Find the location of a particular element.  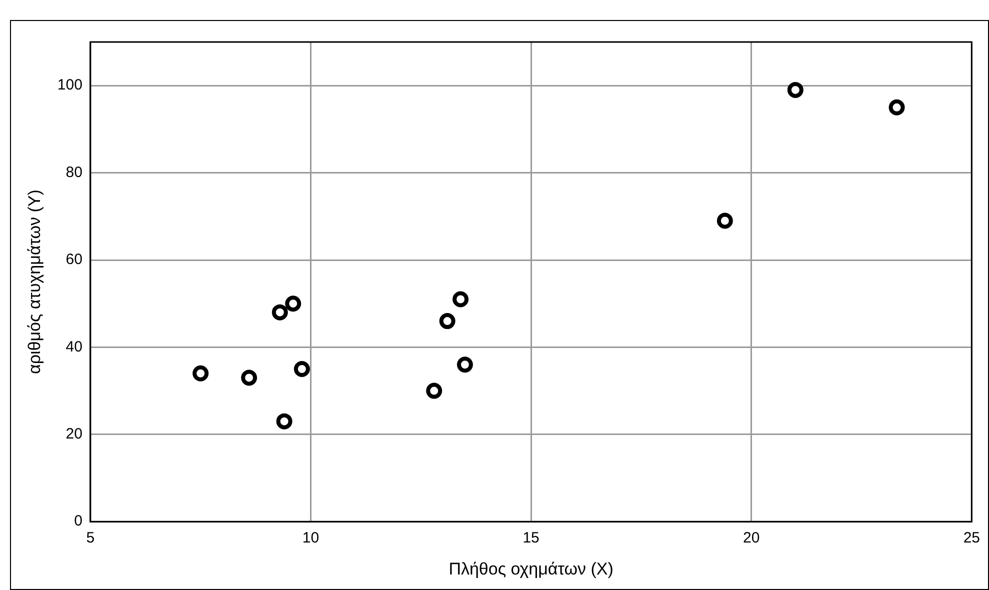

x-tick-label: 5 is located at coordinates (90, 538).